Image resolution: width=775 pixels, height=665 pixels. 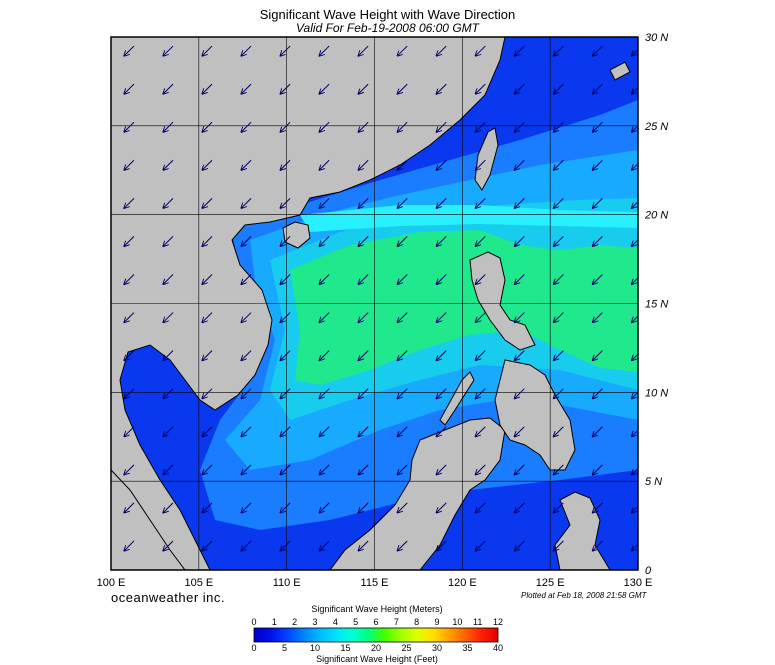 I want to click on colorbar-bar, so click(x=376, y=635).